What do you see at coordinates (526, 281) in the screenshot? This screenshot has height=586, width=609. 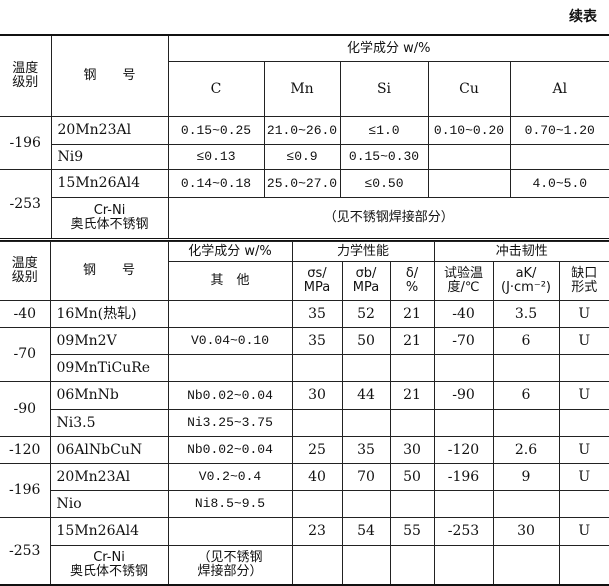 I see `ak-header: aK/ (J·cm⁻²)` at bounding box center [526, 281].